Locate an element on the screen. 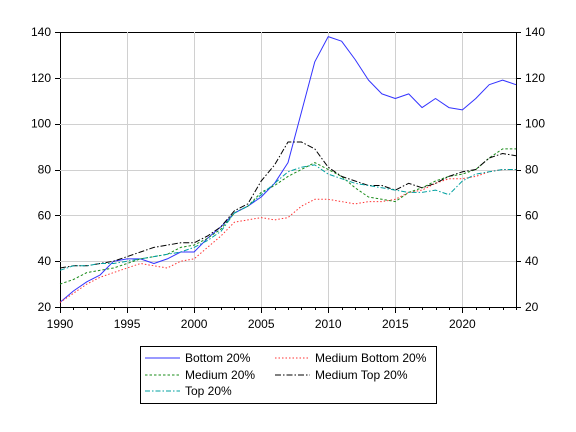 This screenshot has height=432, width=576. legend-label: Bottom 20% is located at coordinates (218, 358).